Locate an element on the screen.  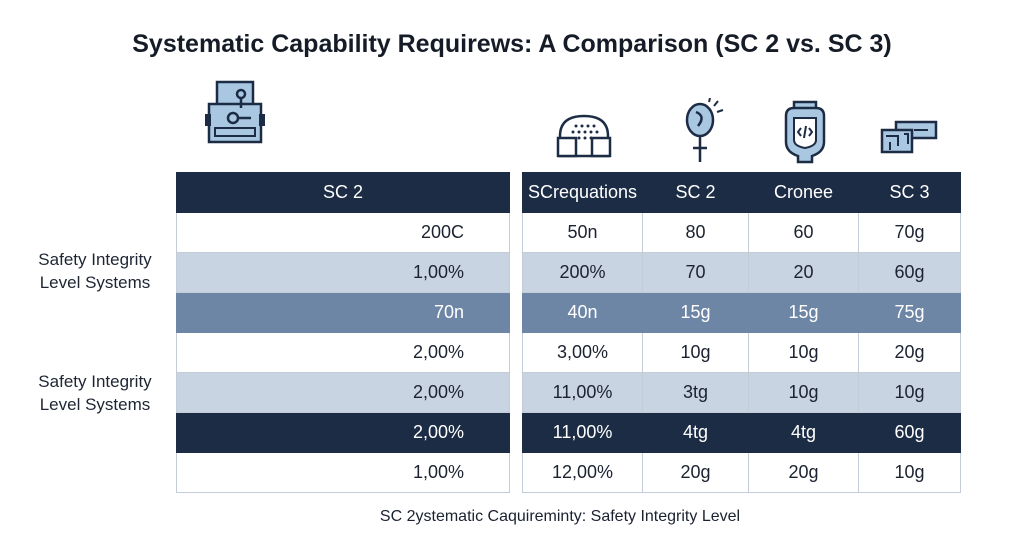
right-table-cell: 50n is located at coordinates (582, 232).